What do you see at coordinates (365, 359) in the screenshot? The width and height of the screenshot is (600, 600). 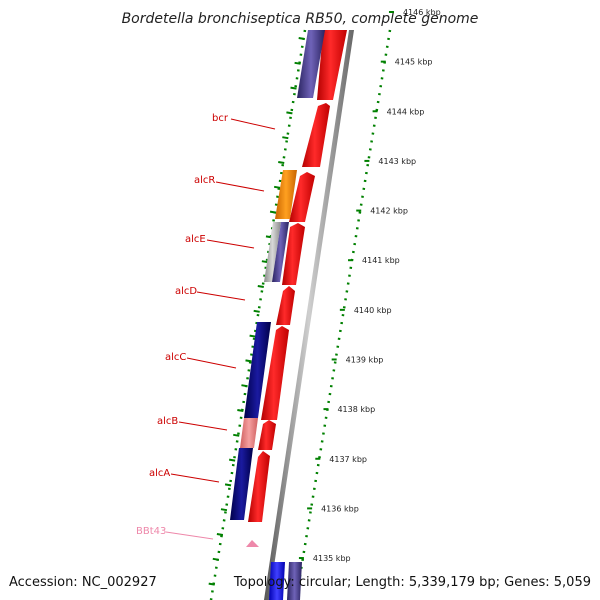 I see `scale-tick-label: 4139 kbp` at bounding box center [365, 359].